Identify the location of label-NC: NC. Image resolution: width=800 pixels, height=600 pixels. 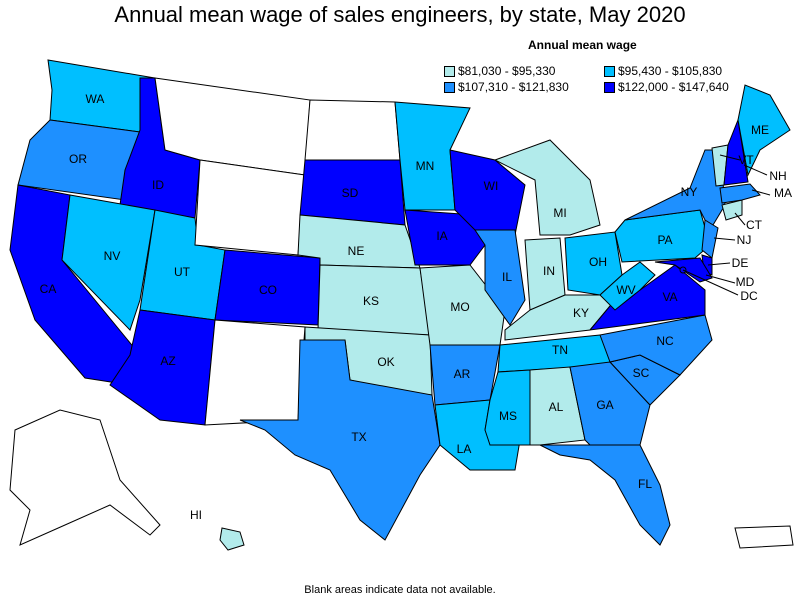
(665, 341).